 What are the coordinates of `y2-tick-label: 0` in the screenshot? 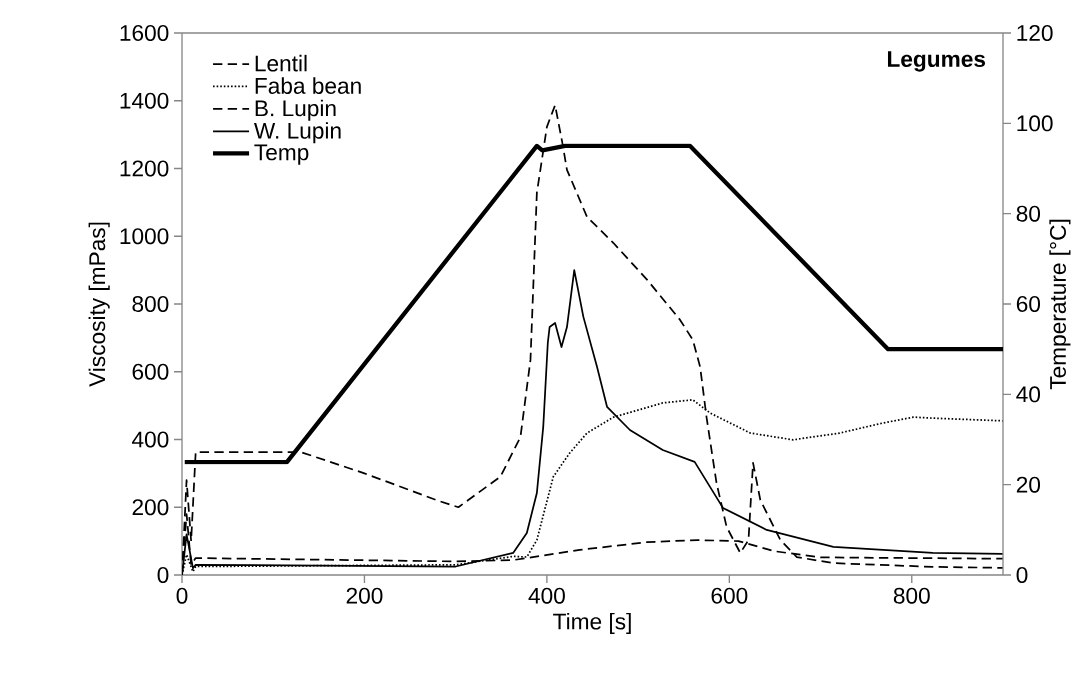 It's located at (1022, 575).